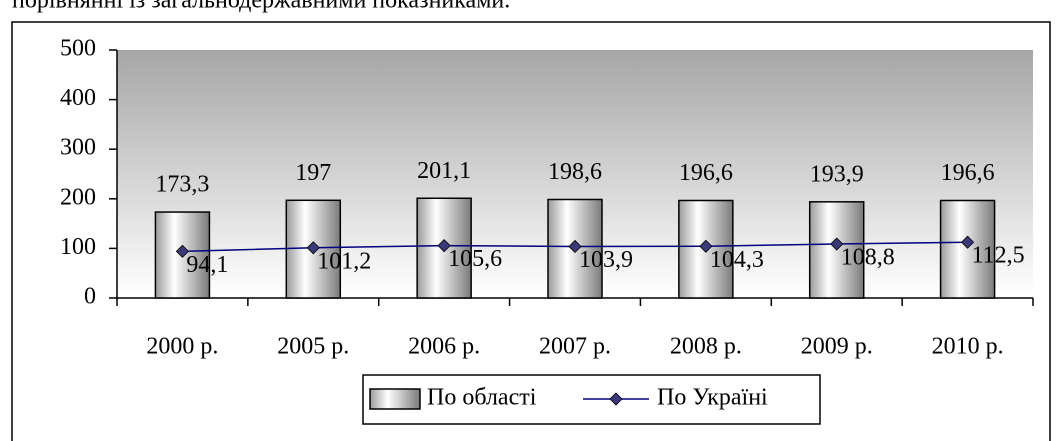 Image resolution: width=1062 pixels, height=441 pixels. Describe the element at coordinates (606, 260) in the screenshot. I see `line-value-label: 103,9` at that location.